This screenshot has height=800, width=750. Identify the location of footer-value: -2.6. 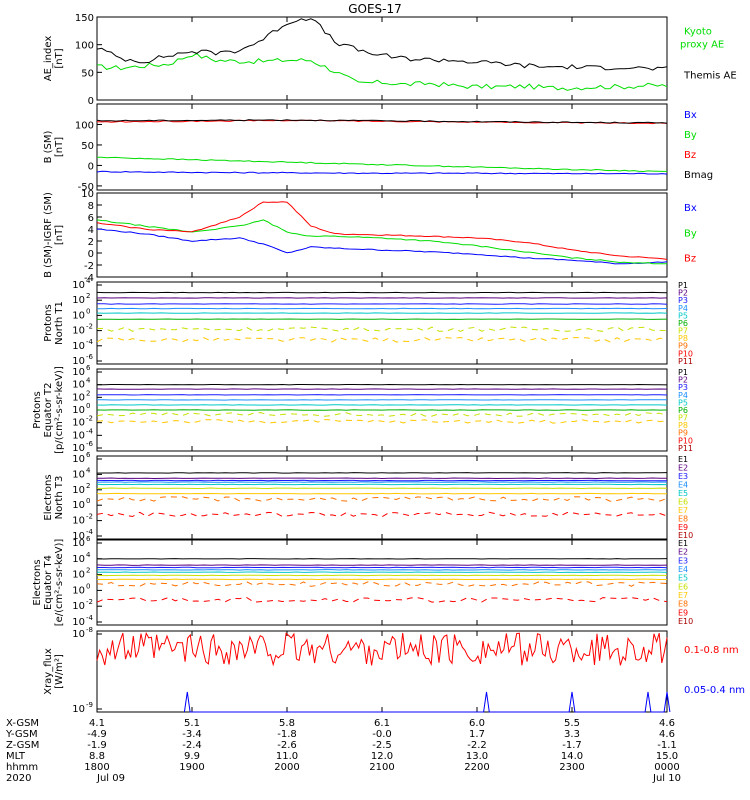
(287, 745).